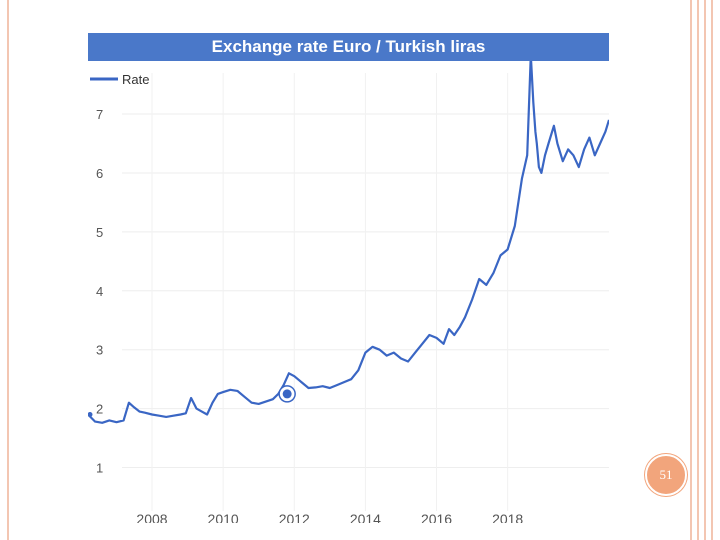 The image size is (720, 540). I want to click on chart-title: Exchange rate Euro / Turkish liras, so click(348, 47).